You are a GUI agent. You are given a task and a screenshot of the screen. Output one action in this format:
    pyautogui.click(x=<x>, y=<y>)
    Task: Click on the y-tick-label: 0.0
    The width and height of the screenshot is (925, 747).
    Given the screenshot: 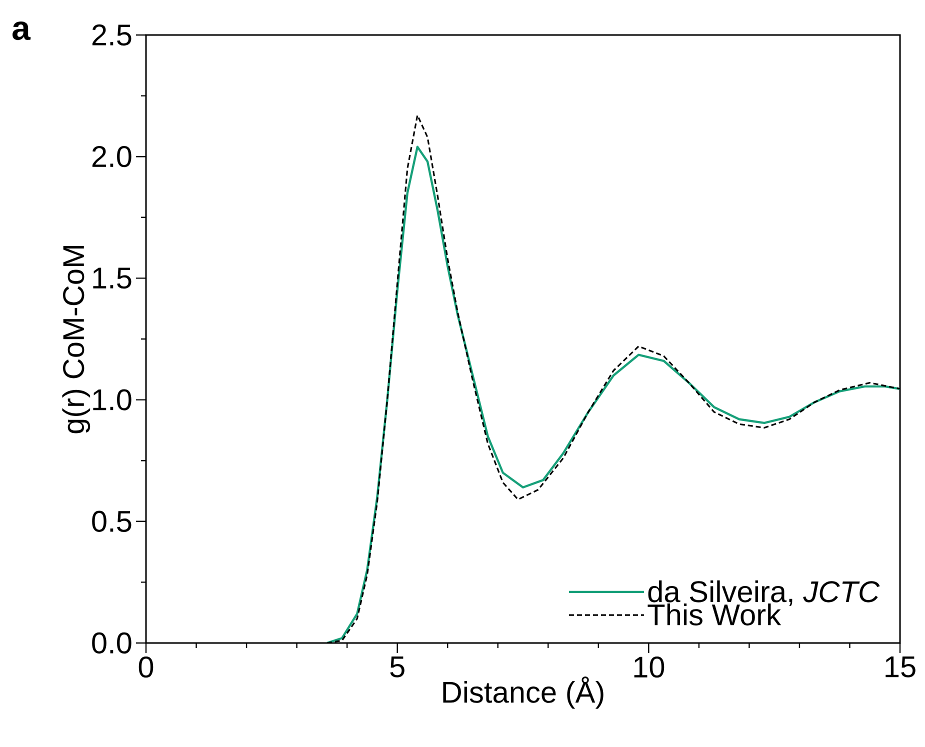 What is the action you would take?
    pyautogui.click(x=112, y=643)
    